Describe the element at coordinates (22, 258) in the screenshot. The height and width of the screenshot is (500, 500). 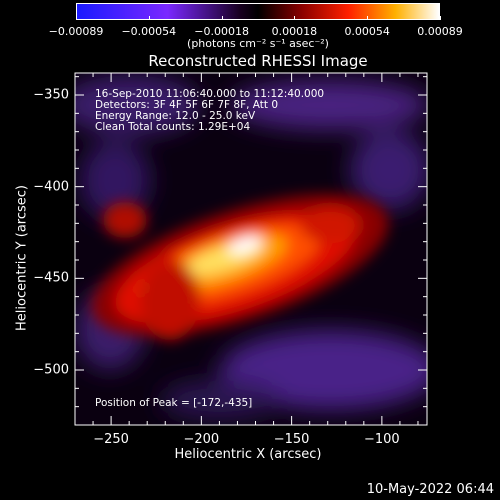
I see `y-axis-label: Heliocentric Y (arcsec)` at that location.